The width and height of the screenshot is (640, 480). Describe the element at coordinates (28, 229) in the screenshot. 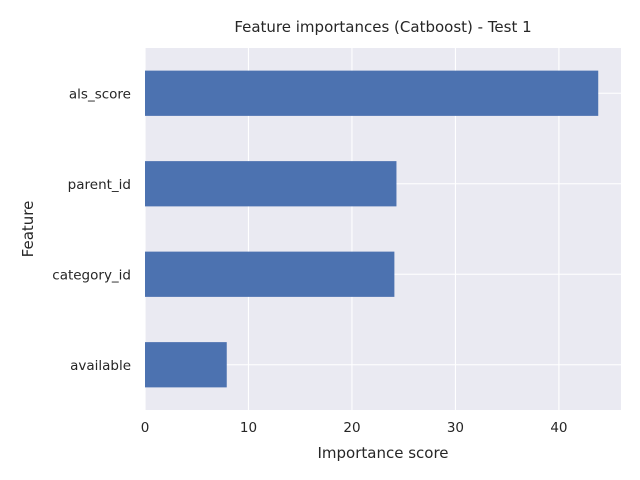

I see `y-axis-label: Feature` at that location.